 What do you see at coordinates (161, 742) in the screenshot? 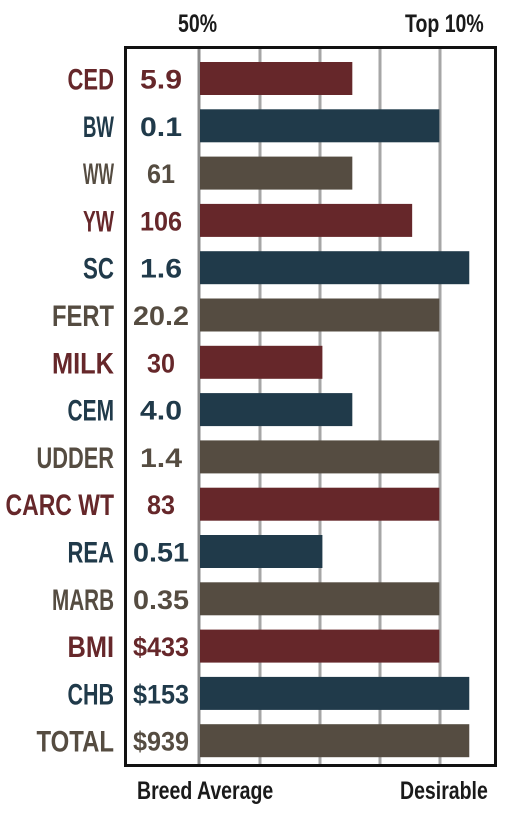
I see `value-label: $939` at bounding box center [161, 742].